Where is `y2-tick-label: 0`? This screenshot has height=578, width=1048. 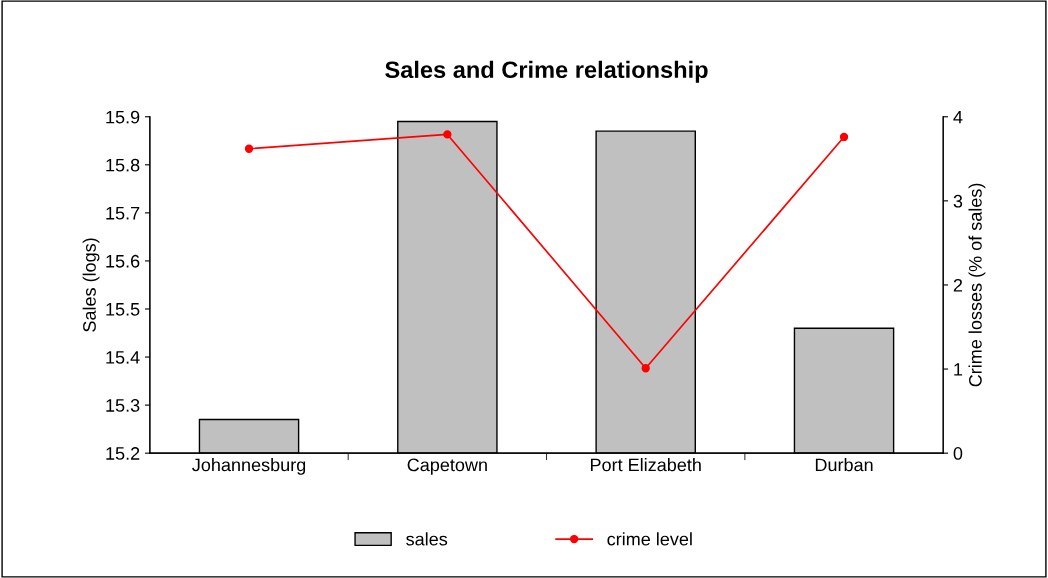 y2-tick-label: 0 is located at coordinates (958, 453).